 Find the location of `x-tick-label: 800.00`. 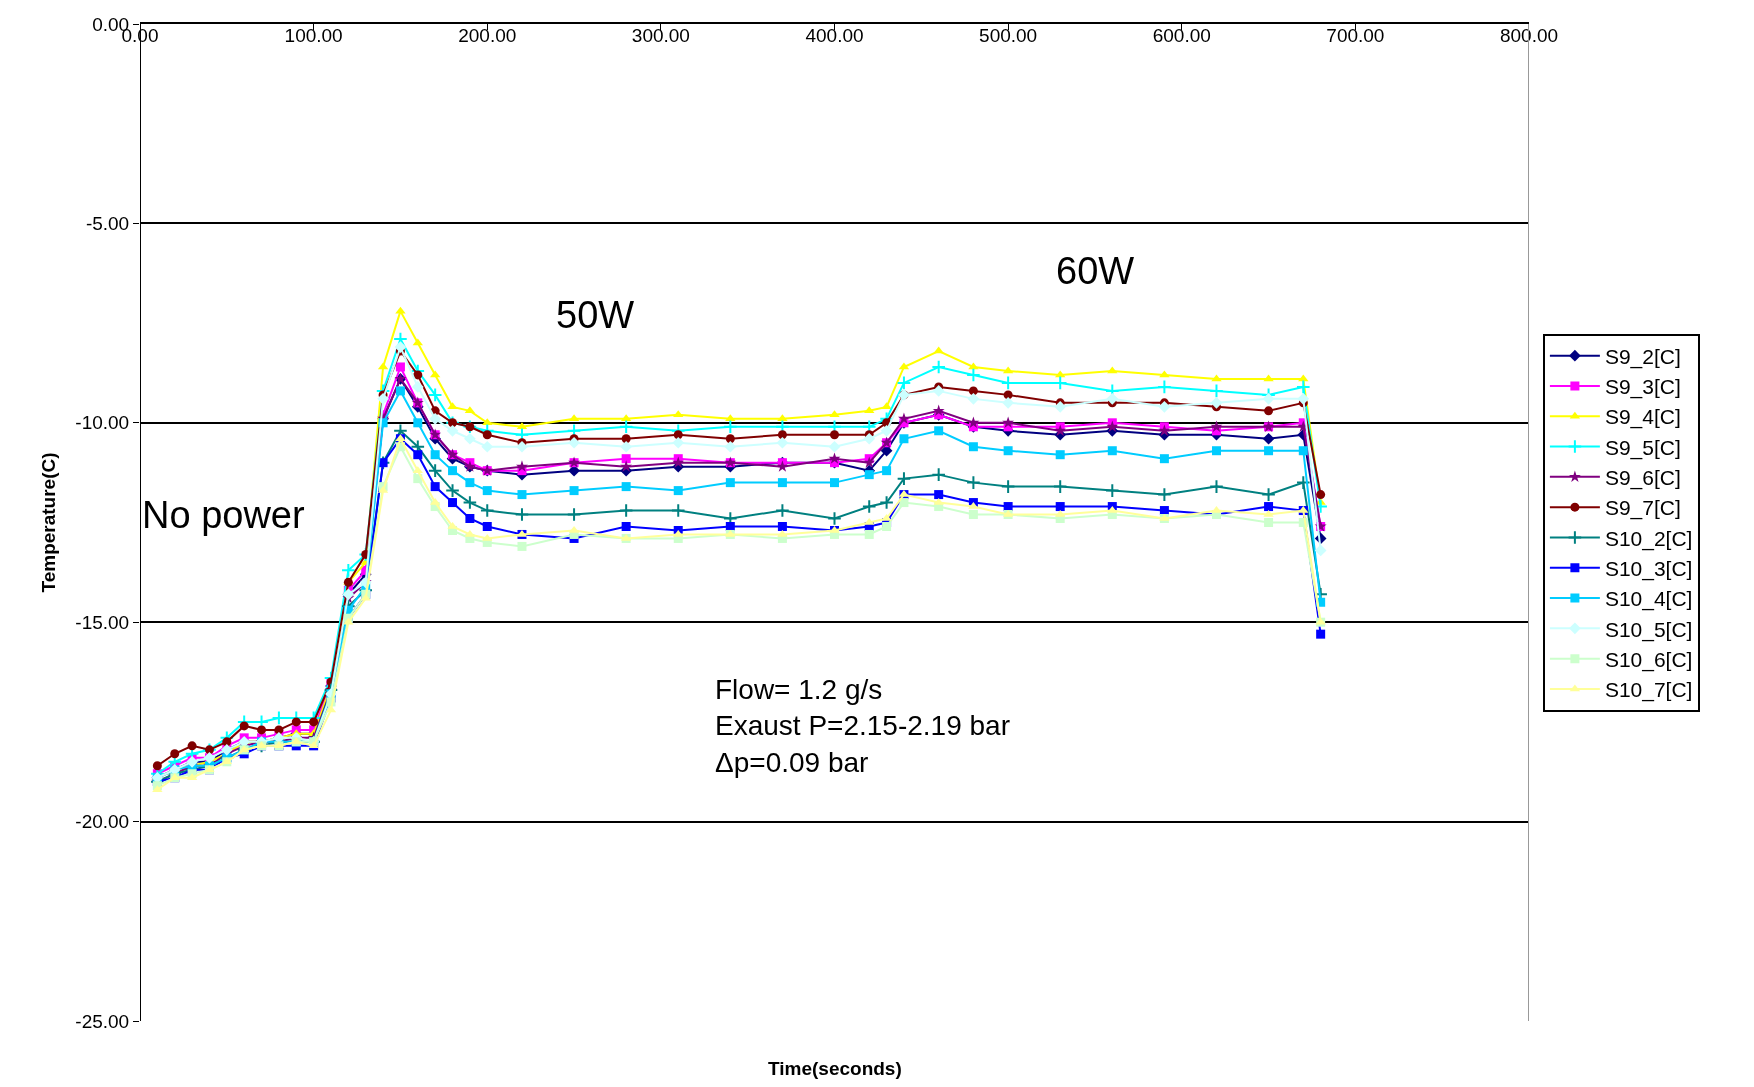

x-tick-label: 800.00 is located at coordinates (1529, 36).